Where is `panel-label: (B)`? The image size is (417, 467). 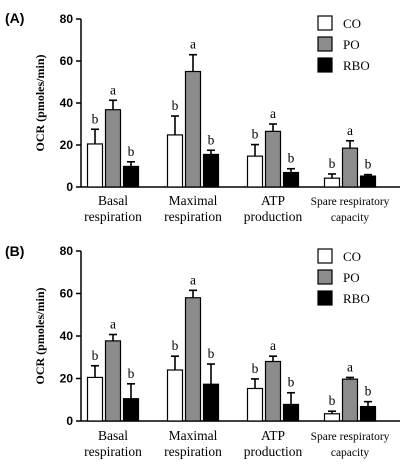
panel-label: (B) is located at coordinates (14, 251).